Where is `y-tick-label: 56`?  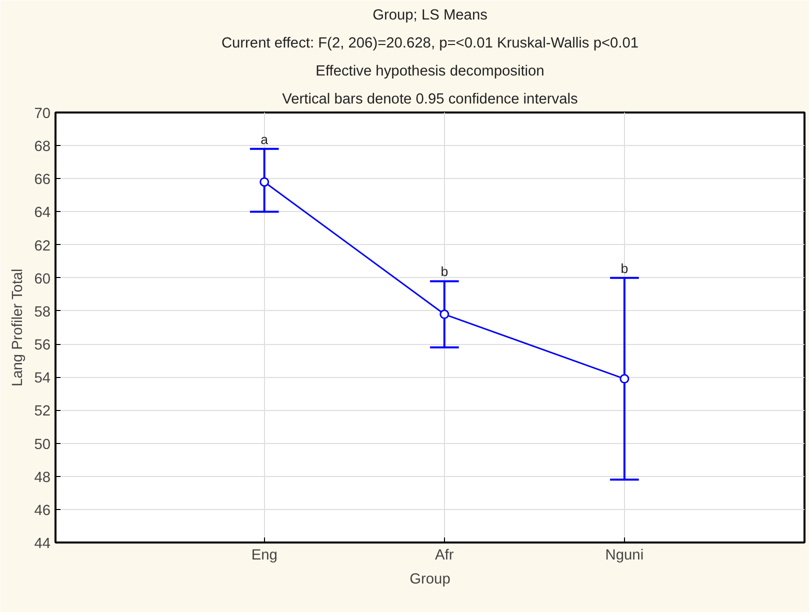 y-tick-label: 56 is located at coordinates (42, 346).